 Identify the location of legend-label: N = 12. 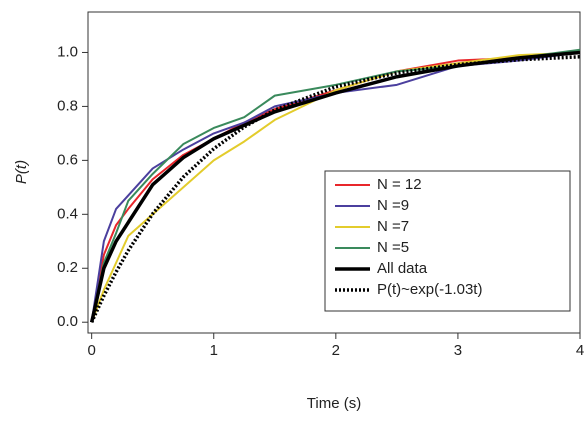
(399, 184).